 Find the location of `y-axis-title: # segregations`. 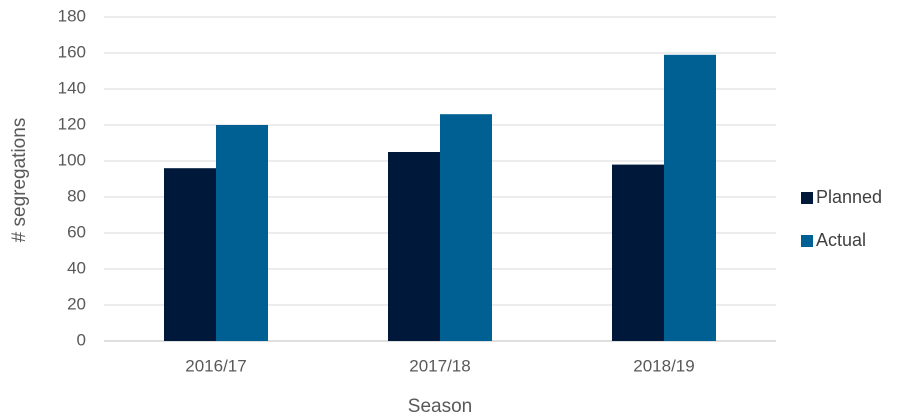

y-axis-title: # segregations is located at coordinates (19, 180).